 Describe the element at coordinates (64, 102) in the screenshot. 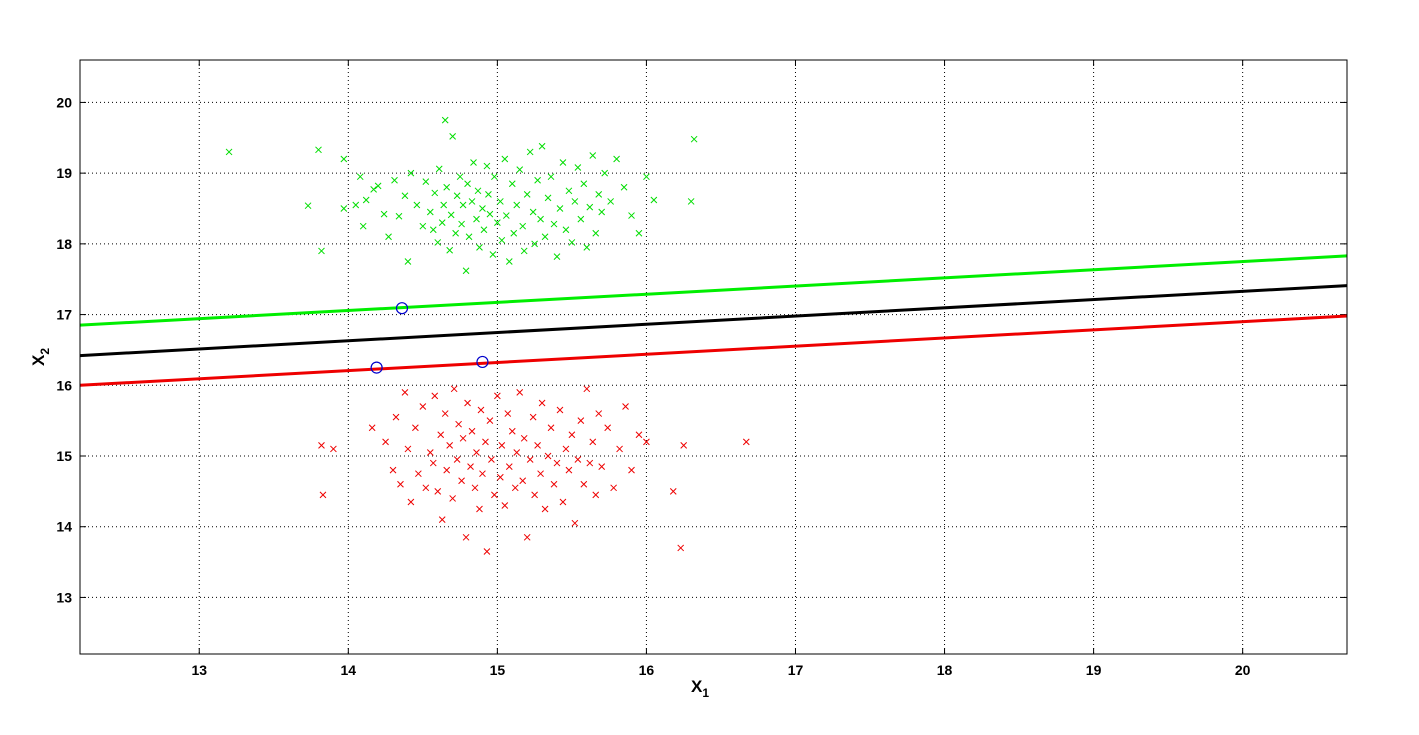

I see `y-tick-label: 20` at that location.